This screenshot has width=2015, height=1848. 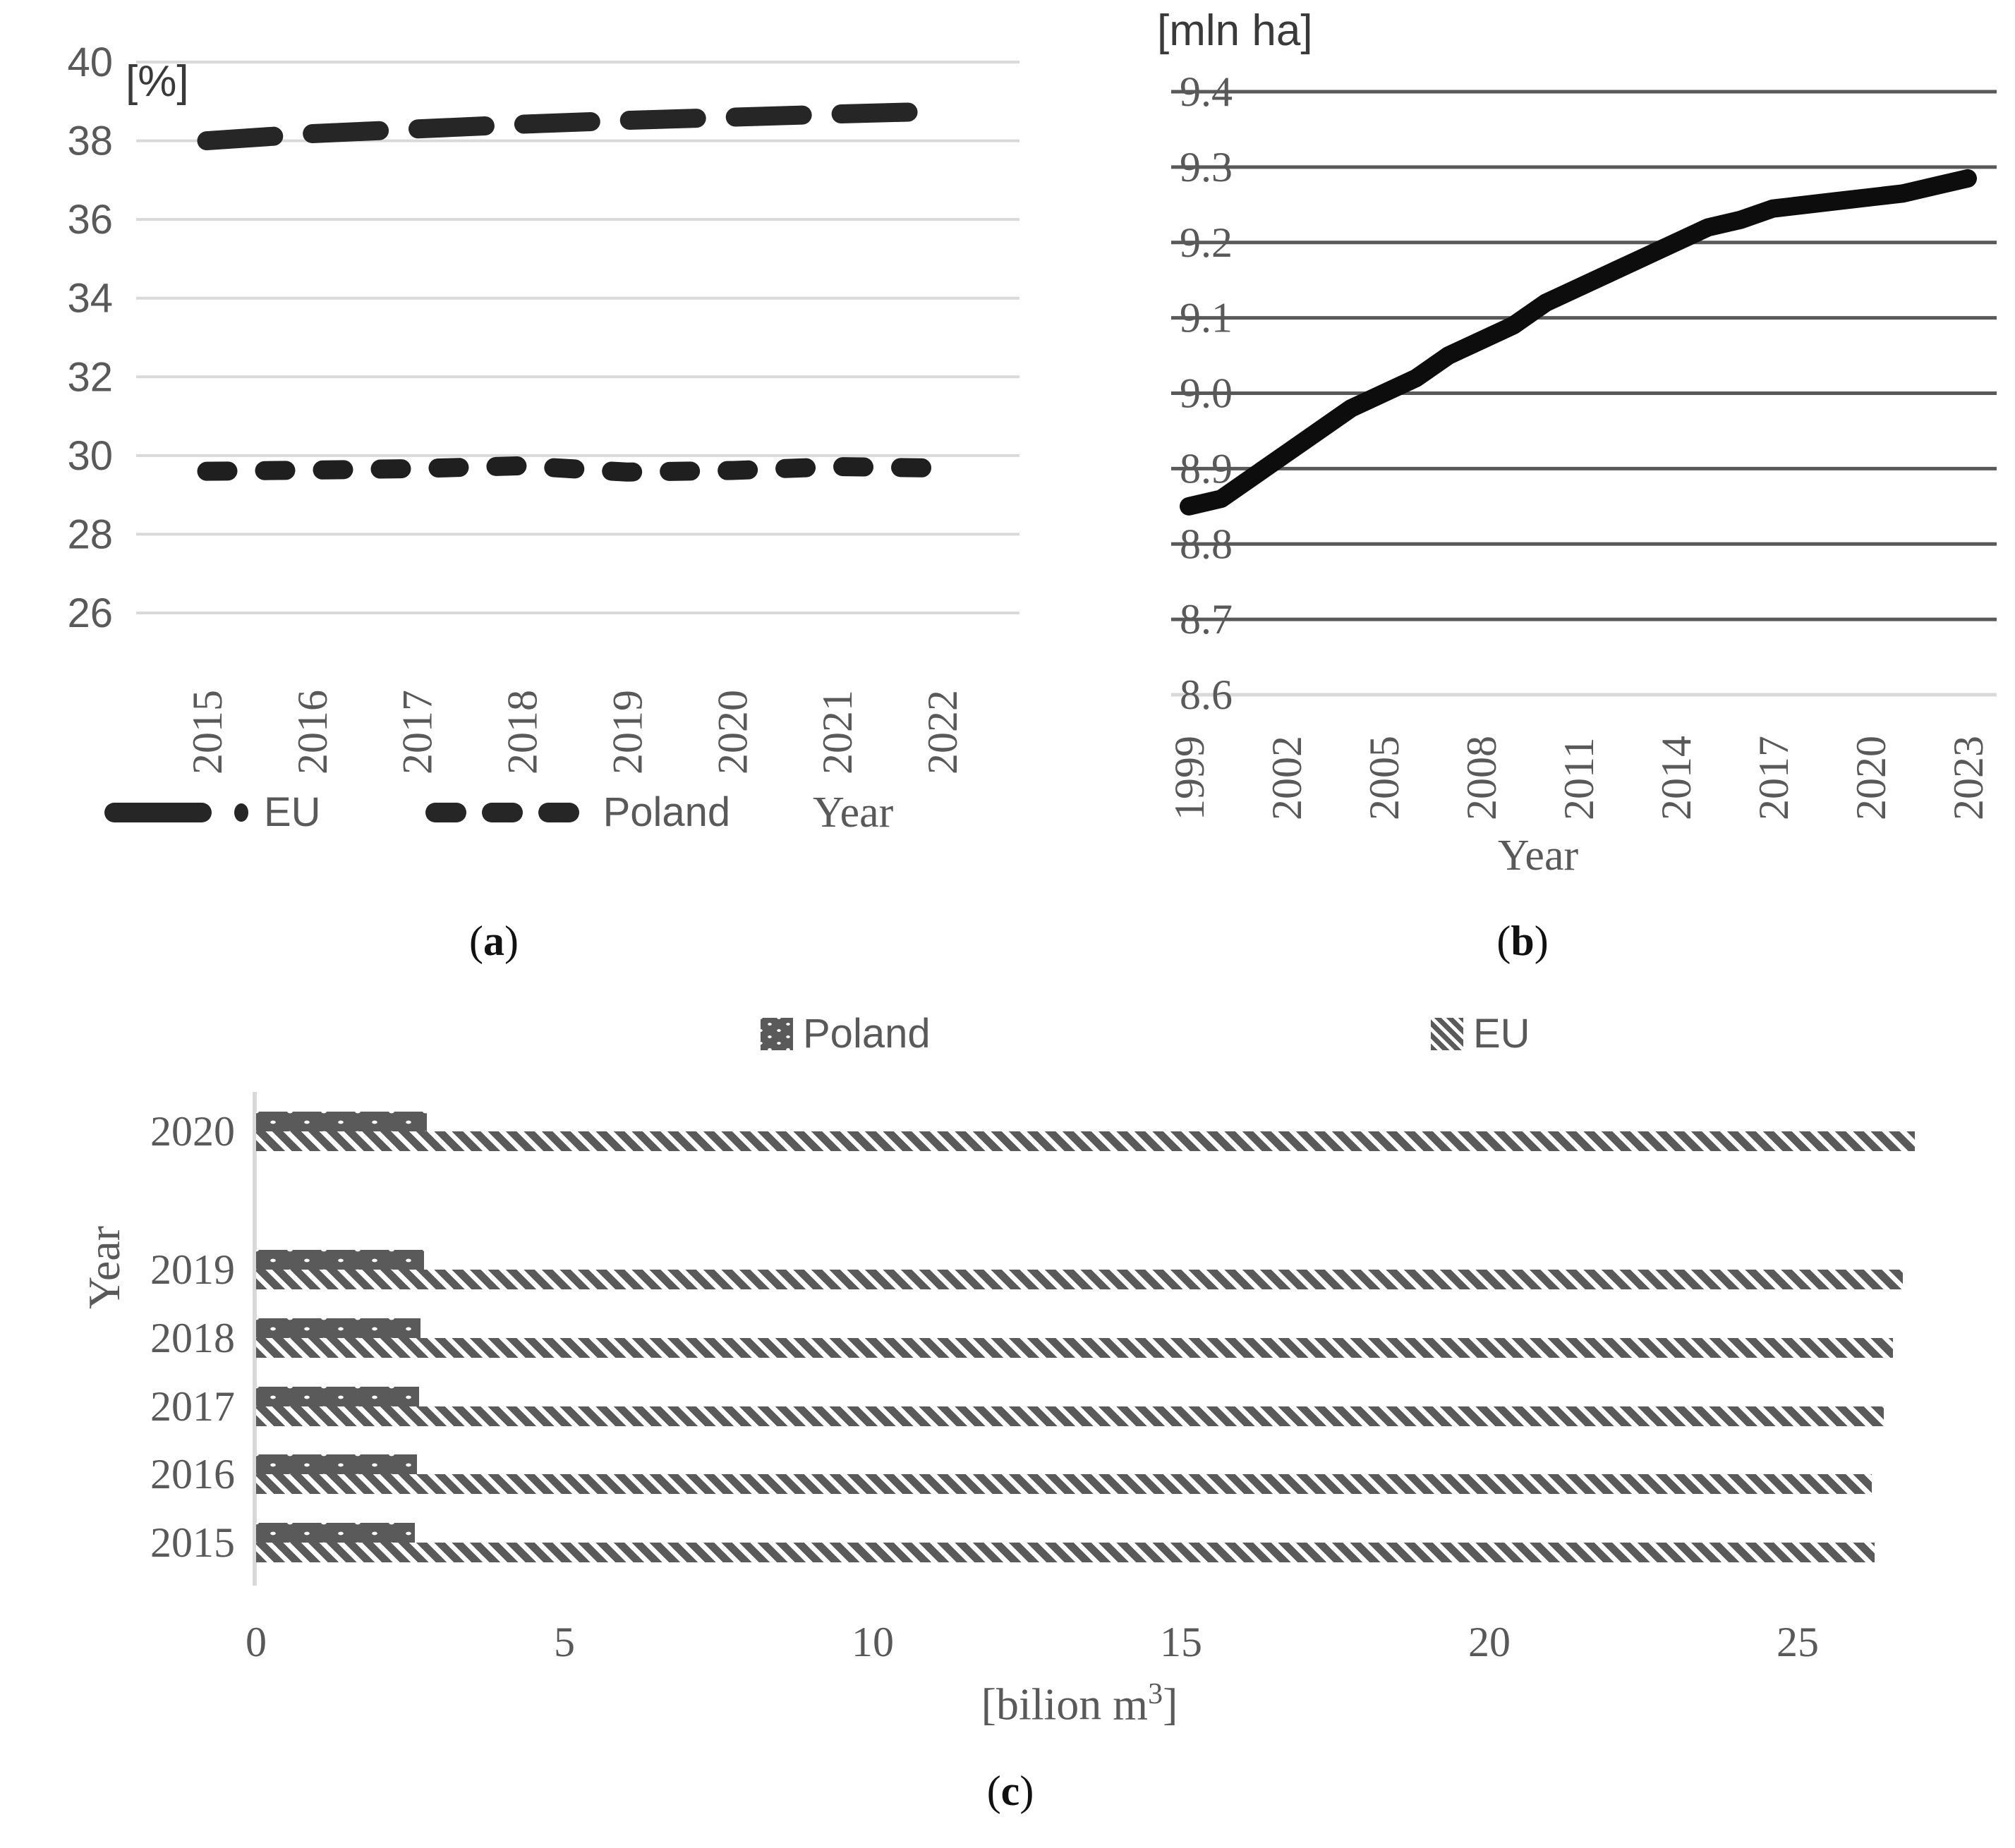 What do you see at coordinates (104, 1267) in the screenshot?
I see `panel-c-y-axis-title: Year` at bounding box center [104, 1267].